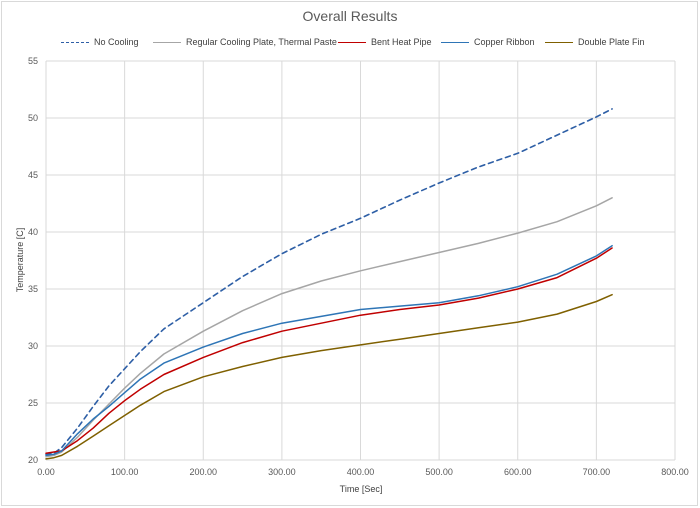 This screenshot has width=700, height=508. I want to click on legend-label-double-plate-fin: Double Plate Fin, so click(611, 42).